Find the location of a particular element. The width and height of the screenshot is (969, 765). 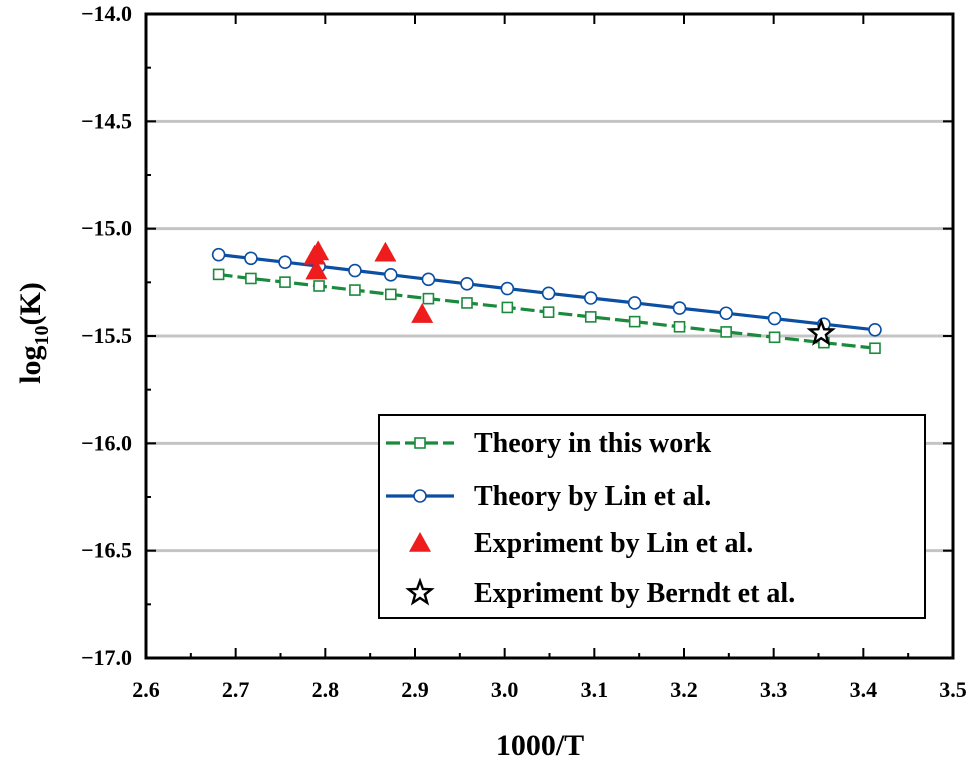

y-tick-label: −15.5 is located at coordinates (106, 335).